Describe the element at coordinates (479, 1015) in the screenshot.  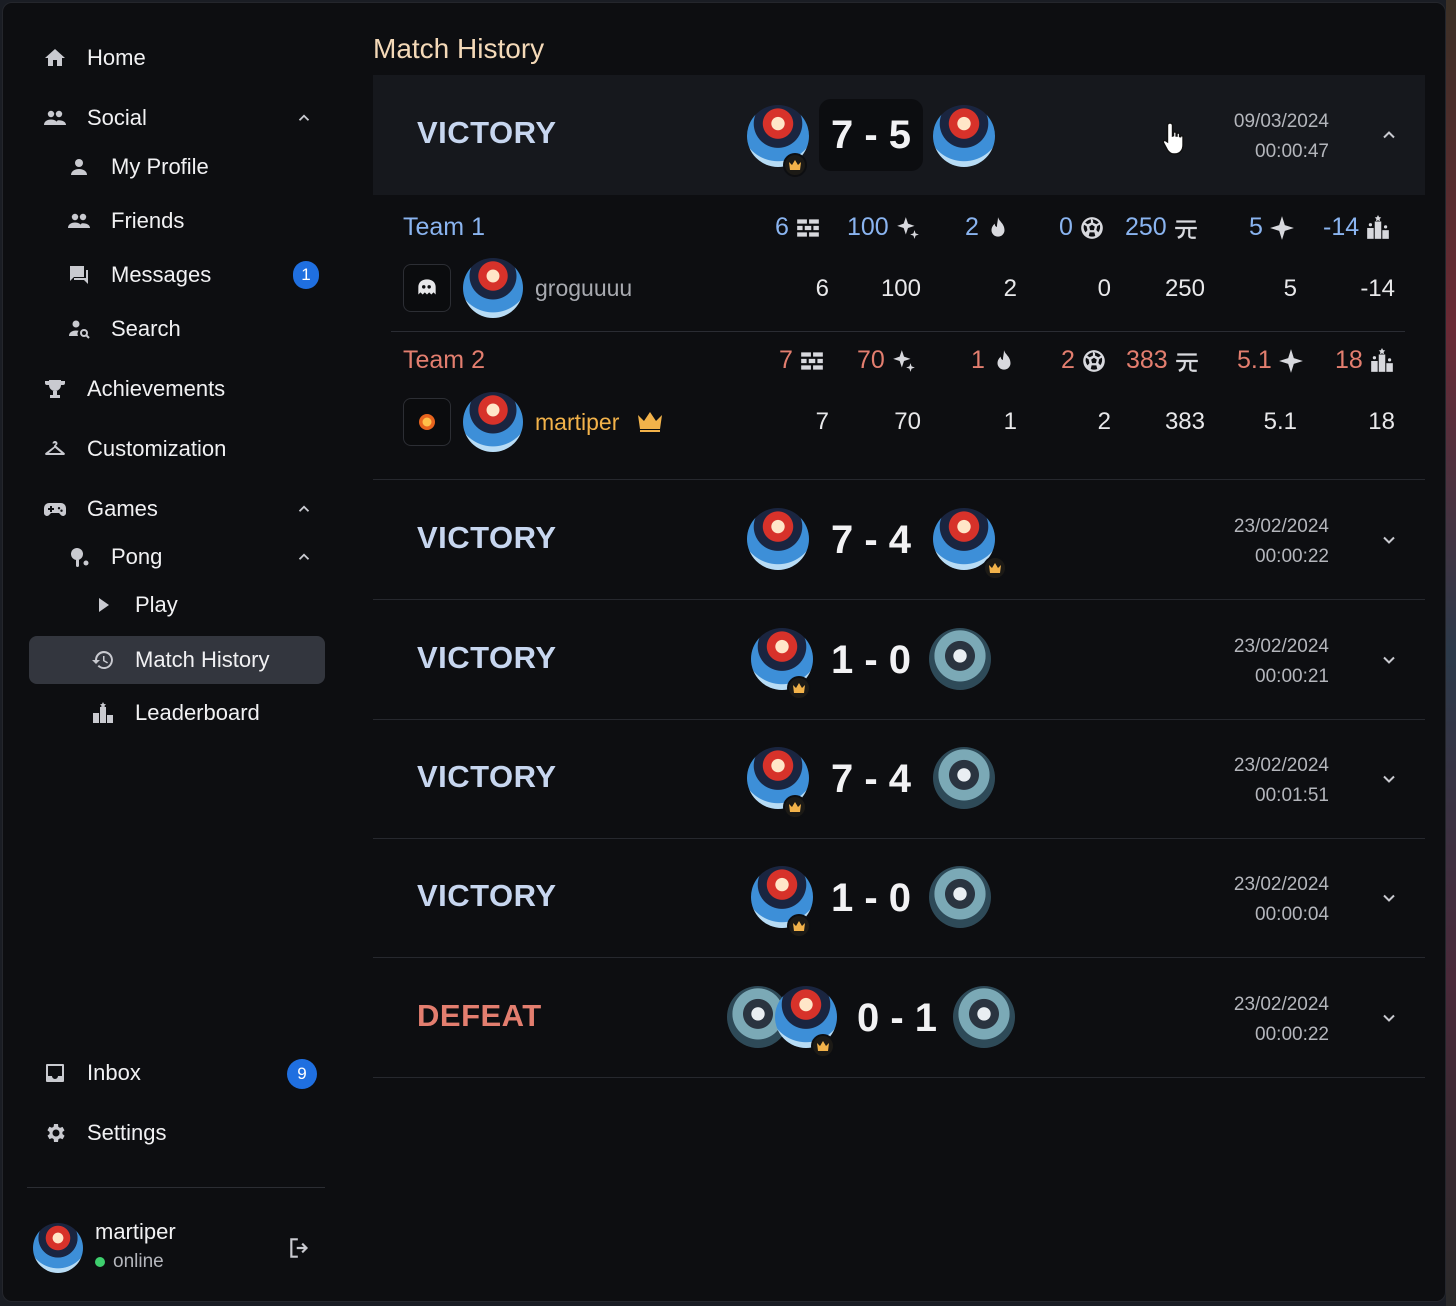
I see `match-result: DEFEAT` at that location.